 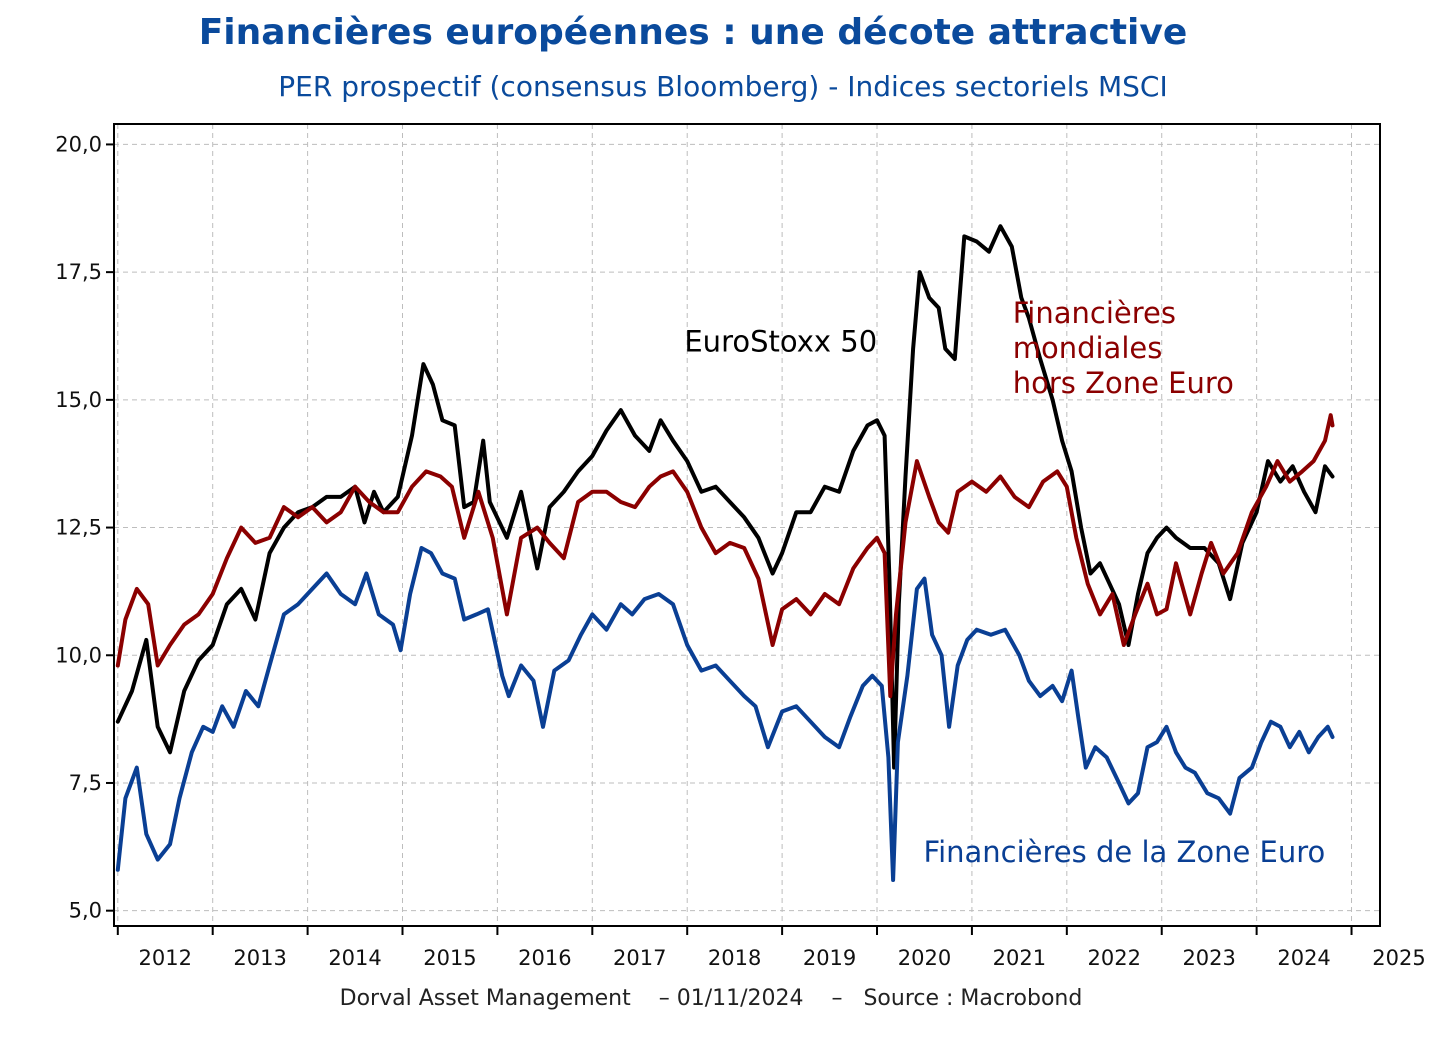 I want to click on x-tick-label: 2015, so click(x=449, y=958).